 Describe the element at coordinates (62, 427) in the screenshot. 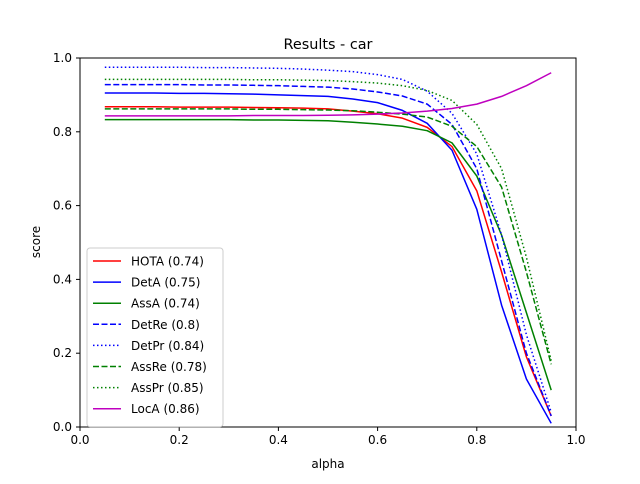

I see `y-tick-label: 0.0` at that location.